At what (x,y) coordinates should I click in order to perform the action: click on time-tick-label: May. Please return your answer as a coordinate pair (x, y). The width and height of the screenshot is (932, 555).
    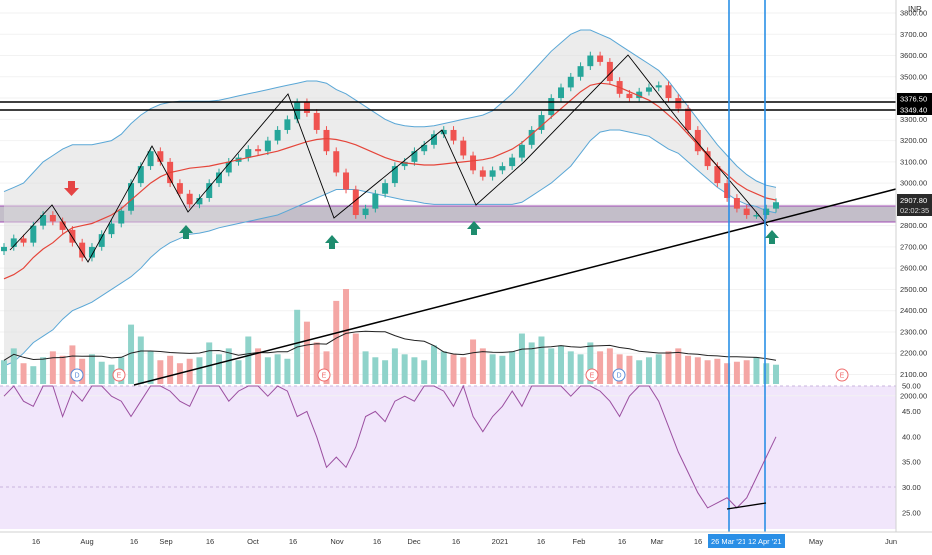
    Looking at the image, I should click on (816, 541).